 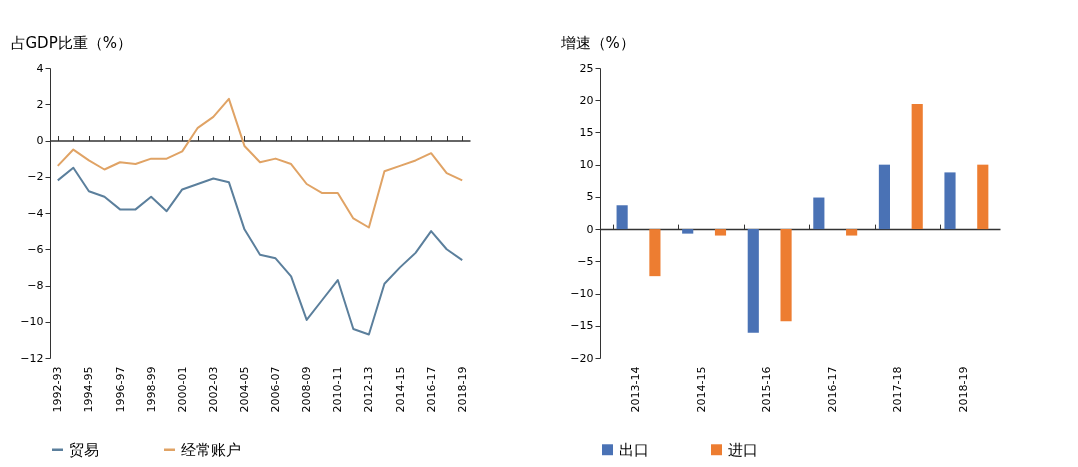 I want to click on x-tick-label: 2000-01, so click(x=182, y=389).